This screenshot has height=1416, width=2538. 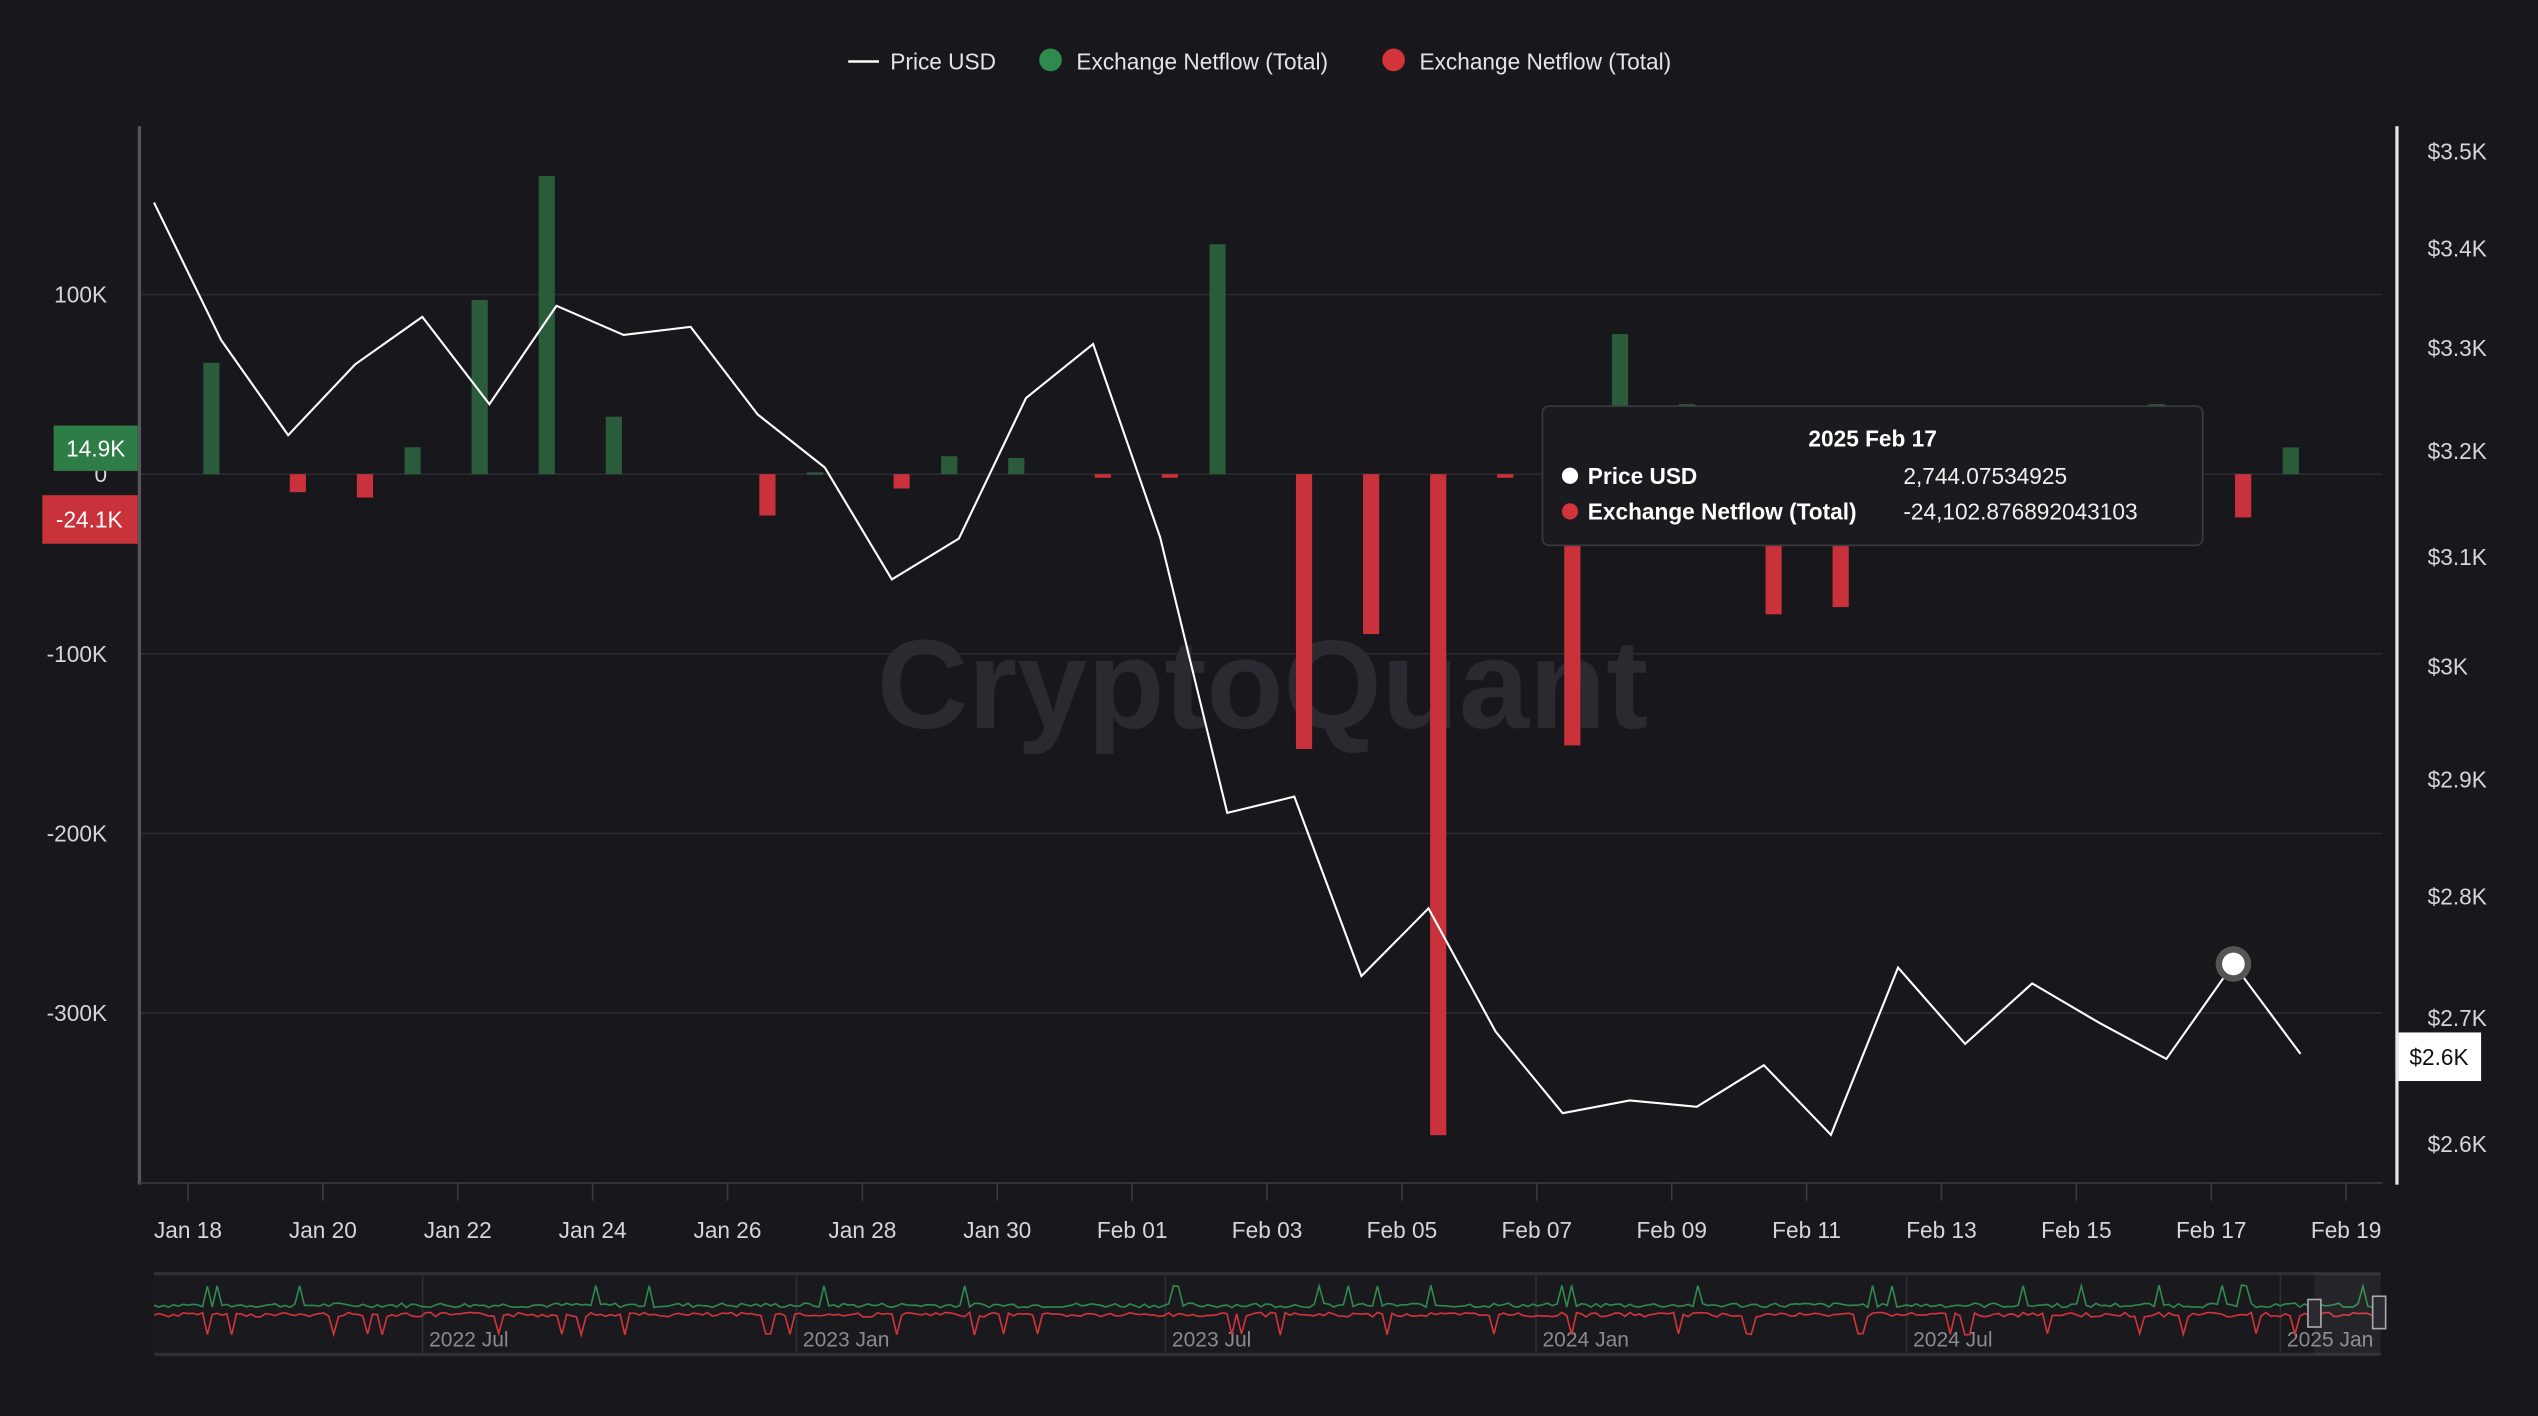 I want to click on right-tick-label: $3.5K, so click(x=2457, y=152).